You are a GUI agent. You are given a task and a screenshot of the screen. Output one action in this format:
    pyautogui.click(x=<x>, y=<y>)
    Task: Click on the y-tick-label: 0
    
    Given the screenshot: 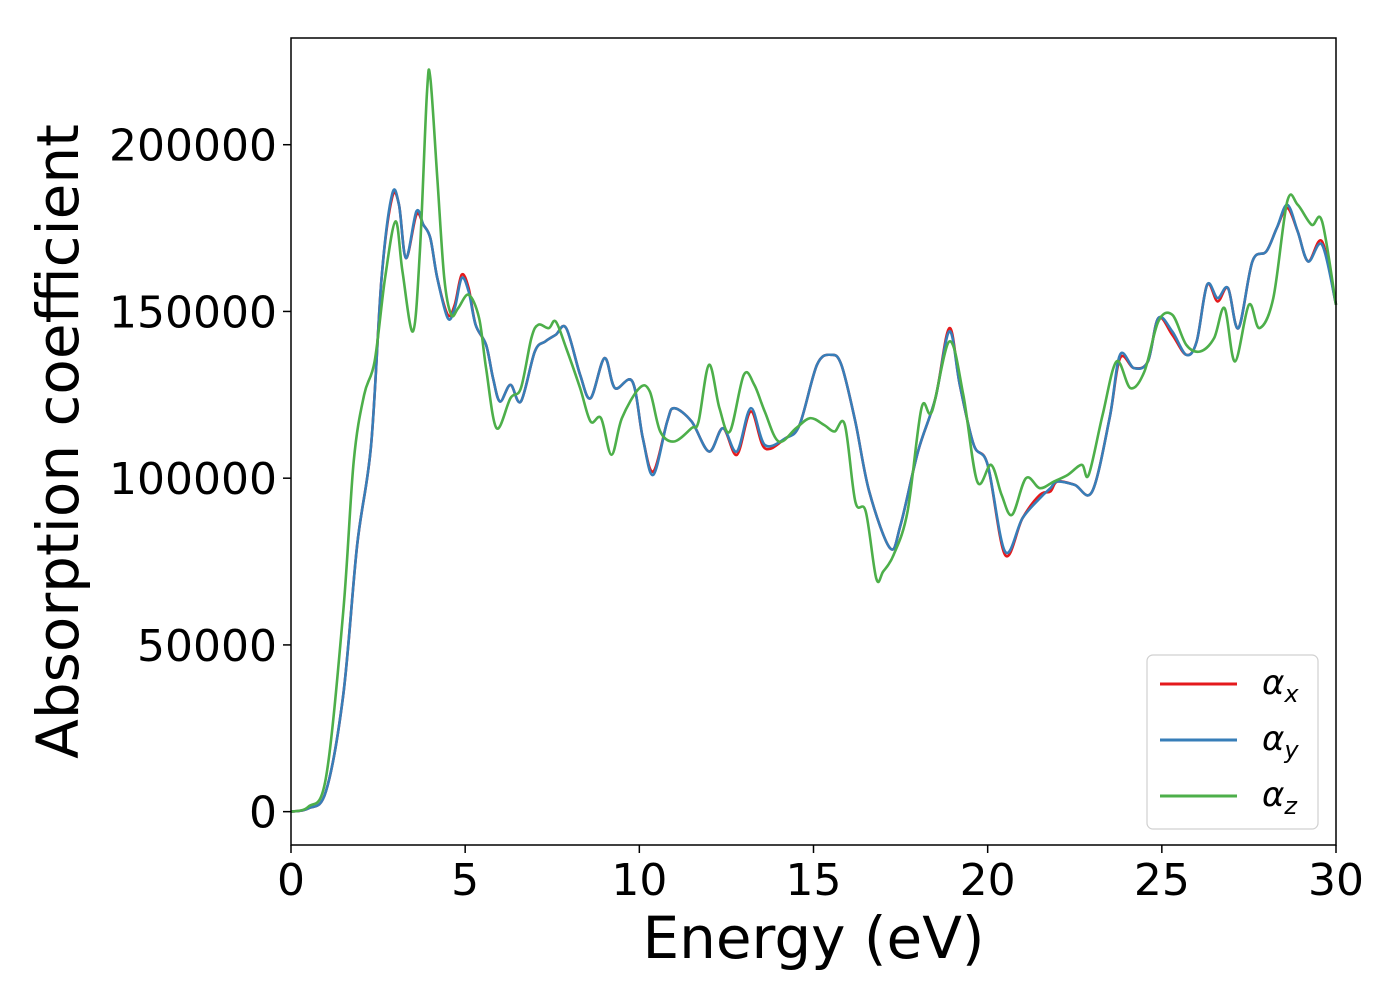 What is the action you would take?
    pyautogui.click(x=263, y=813)
    